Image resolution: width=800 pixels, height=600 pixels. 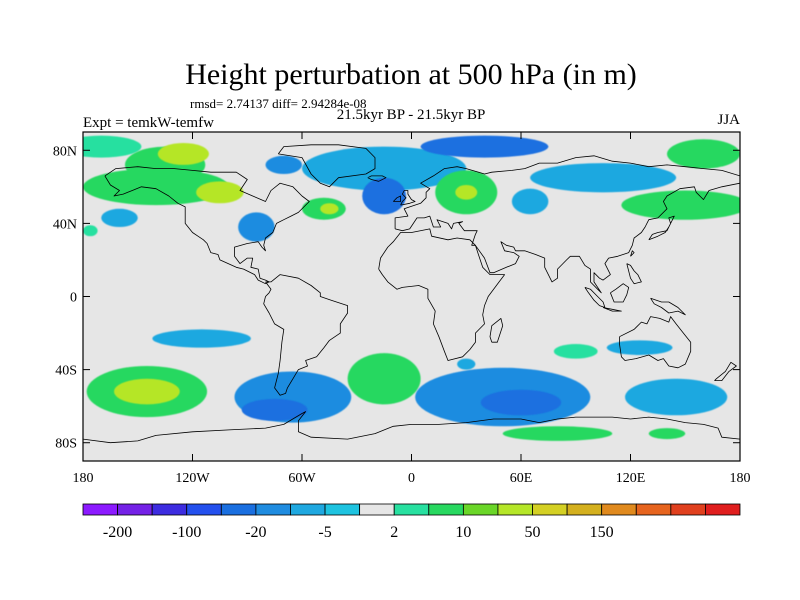 I want to click on y-tick-label: 0, so click(x=73, y=298).